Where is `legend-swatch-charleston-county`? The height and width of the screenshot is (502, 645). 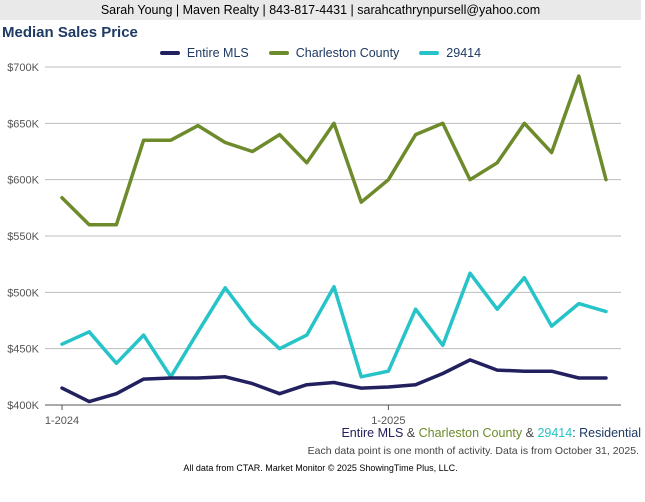 legend-swatch-charleston-county is located at coordinates (278, 53).